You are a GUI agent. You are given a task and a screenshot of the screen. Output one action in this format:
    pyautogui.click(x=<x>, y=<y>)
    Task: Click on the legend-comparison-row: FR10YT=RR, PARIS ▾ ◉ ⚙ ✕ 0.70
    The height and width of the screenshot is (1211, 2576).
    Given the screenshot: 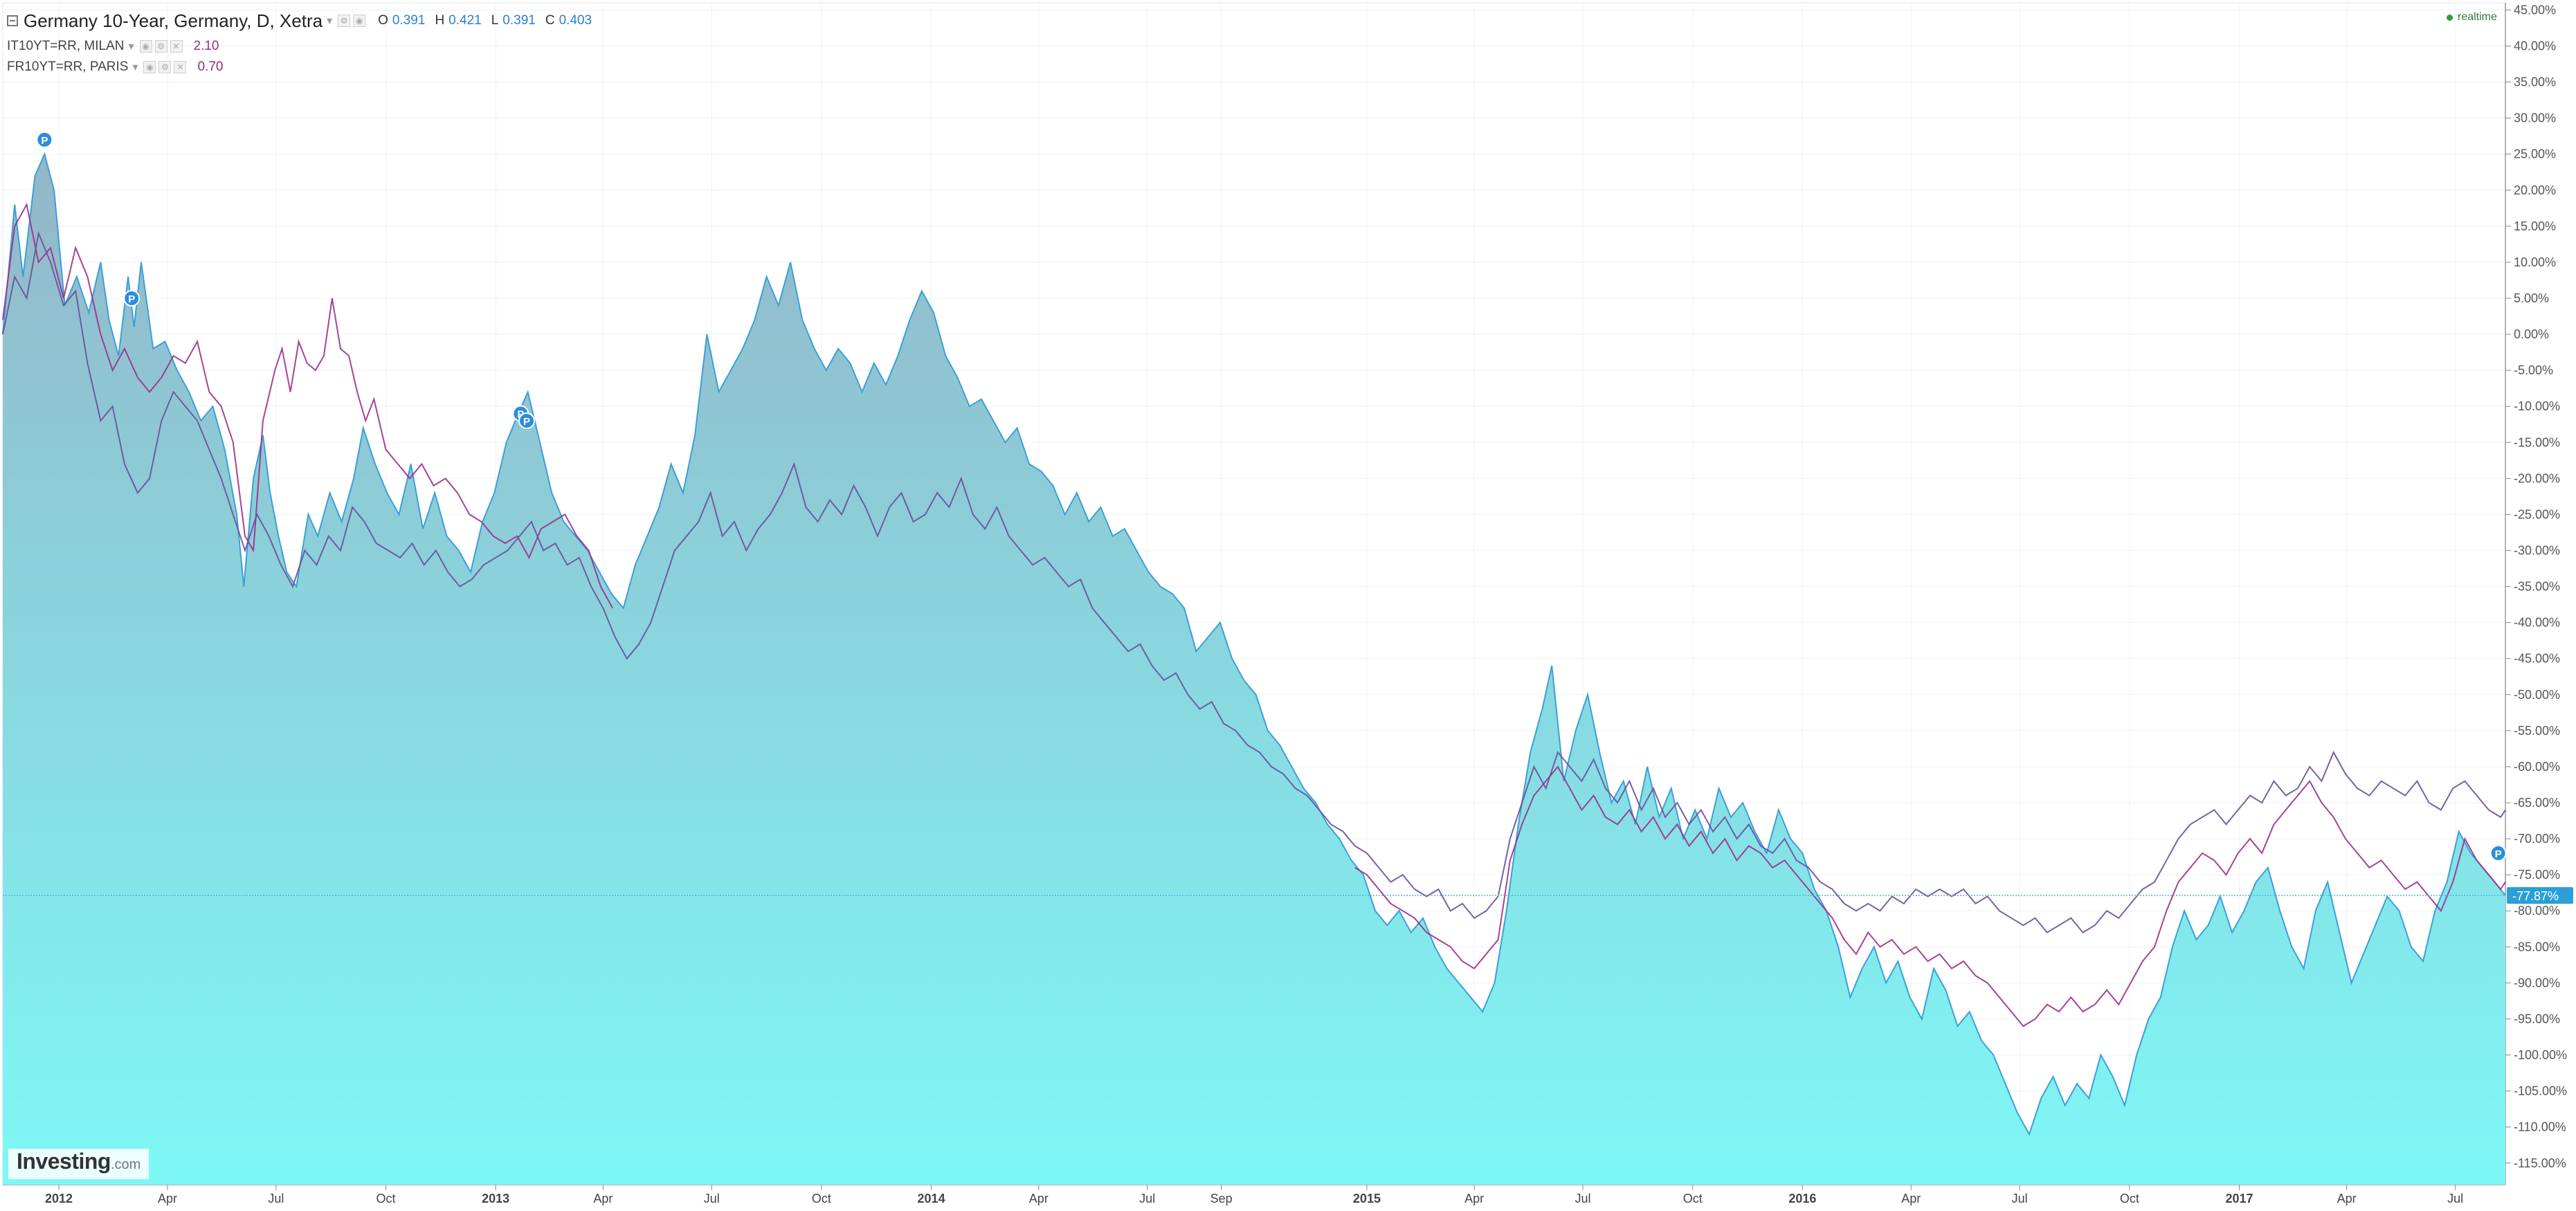 What is the action you would take?
    pyautogui.click(x=299, y=67)
    